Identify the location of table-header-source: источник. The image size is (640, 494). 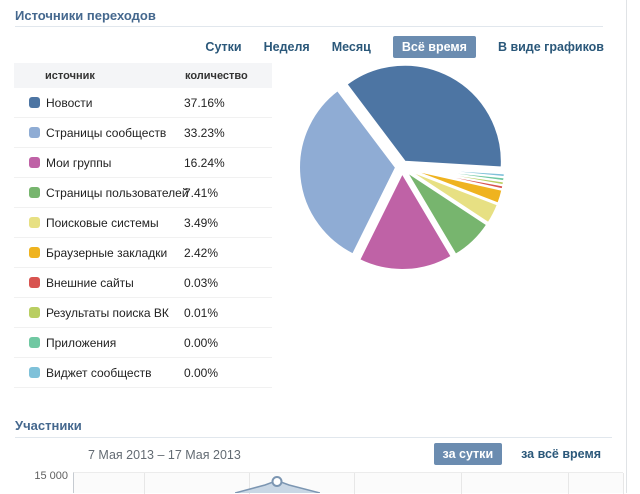
(70, 75).